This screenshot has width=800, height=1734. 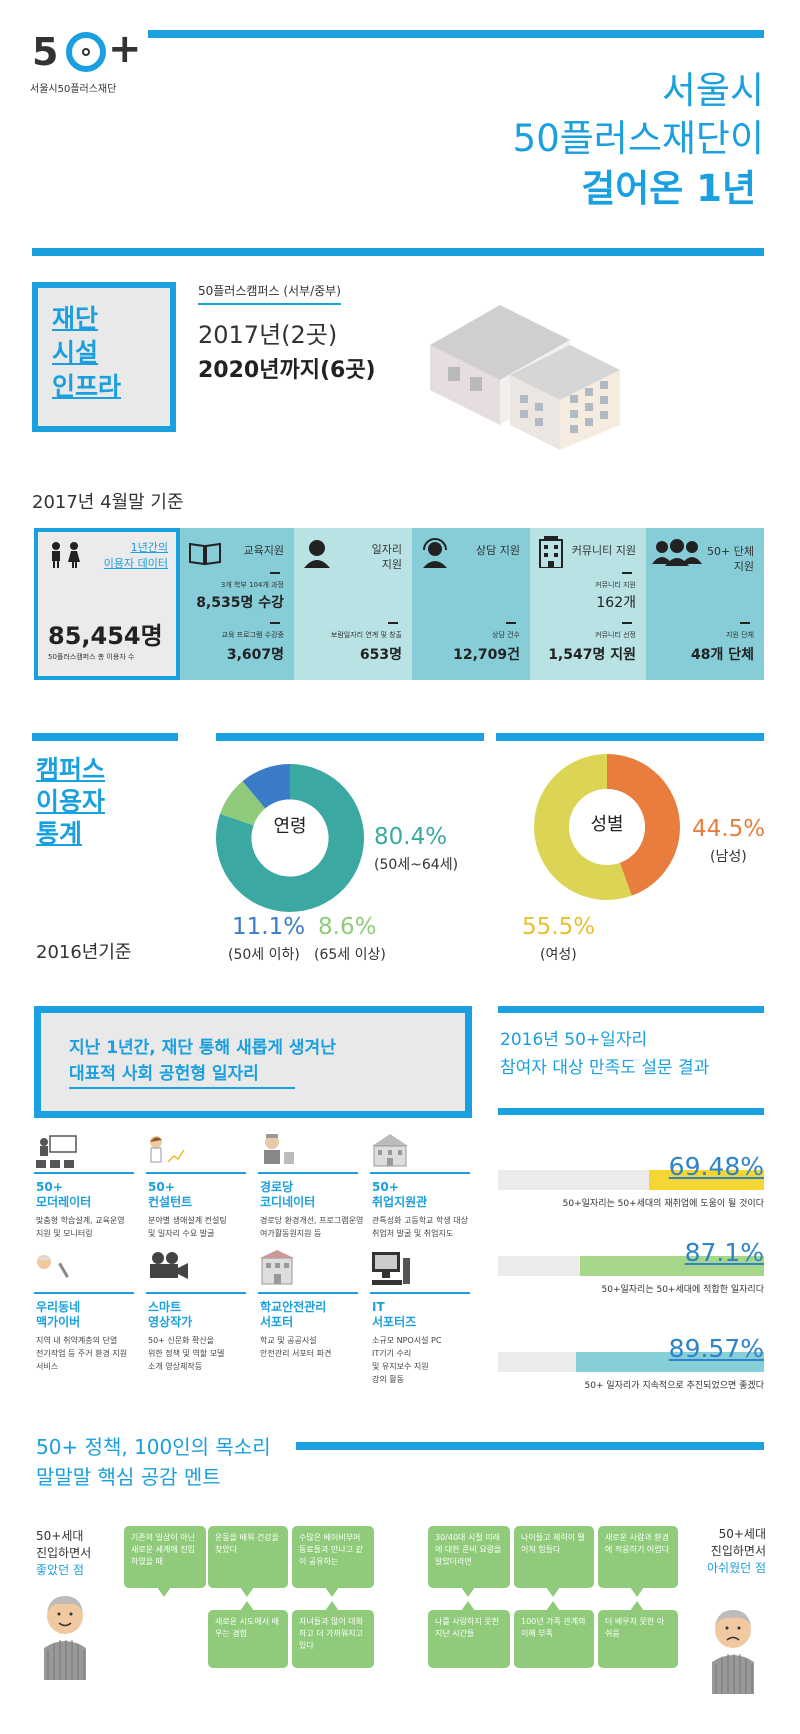 What do you see at coordinates (107, 604) in the screenshot?
I see `stats-total-cell: 1년간의 이용자 데이터 85,454명 50플러스캠퍼스 총 이용자 수` at bounding box center [107, 604].